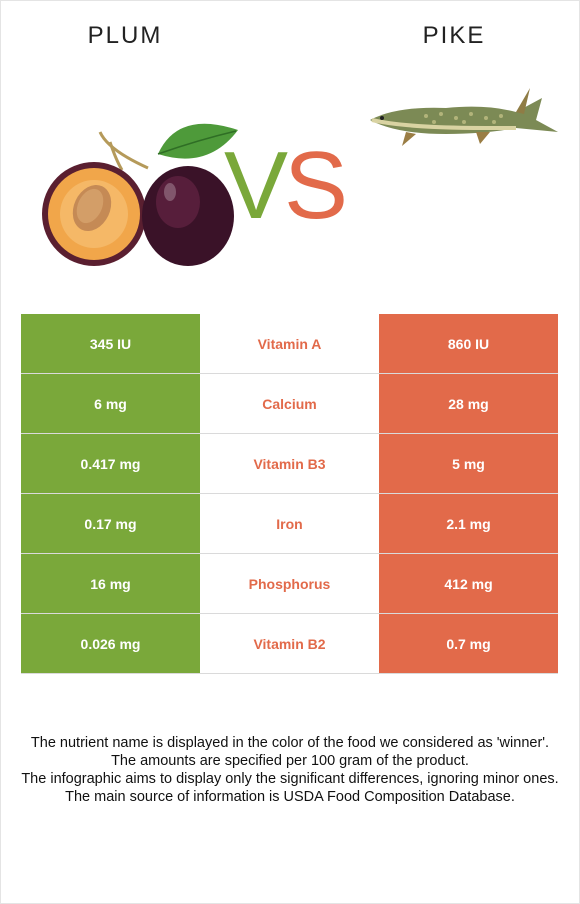  I want to click on pike-value: 0.7 mg, so click(468, 643).